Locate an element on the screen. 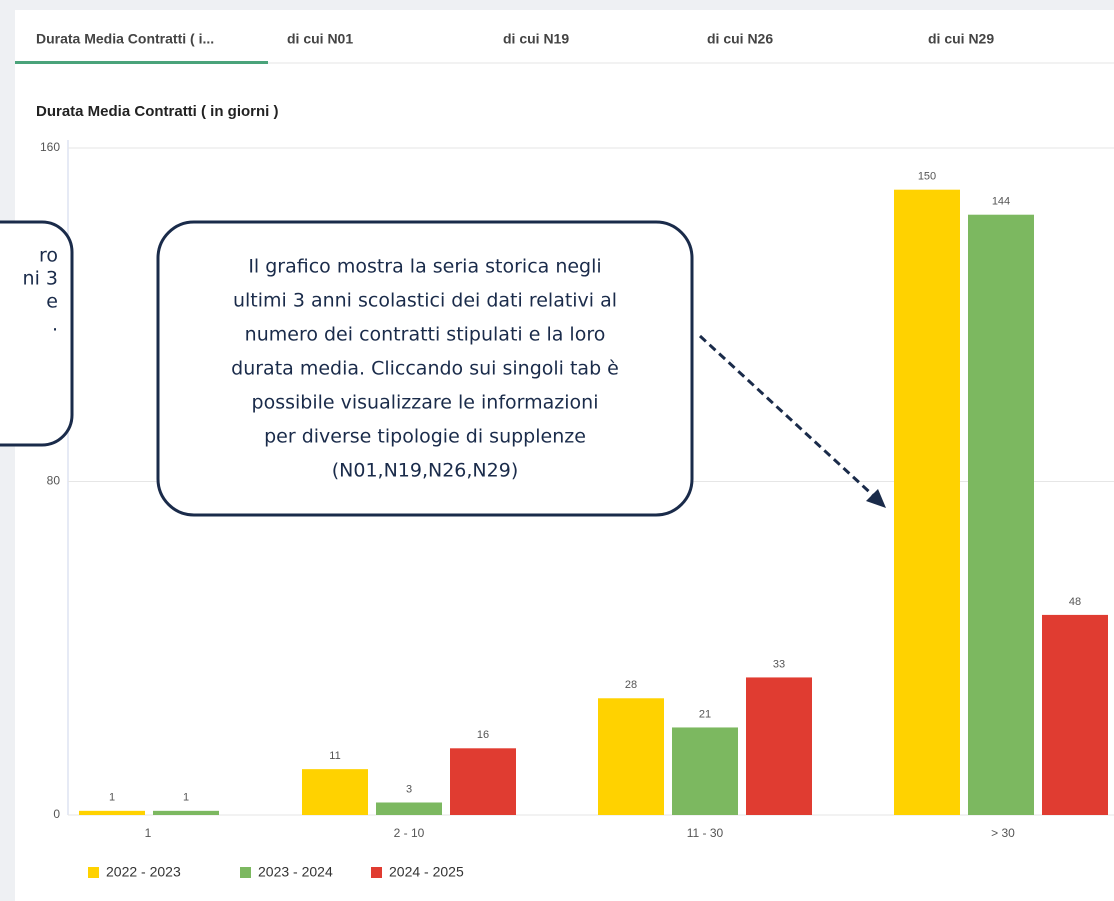 The height and width of the screenshot is (901, 1114). tab: di cui N01 is located at coordinates (320, 39).